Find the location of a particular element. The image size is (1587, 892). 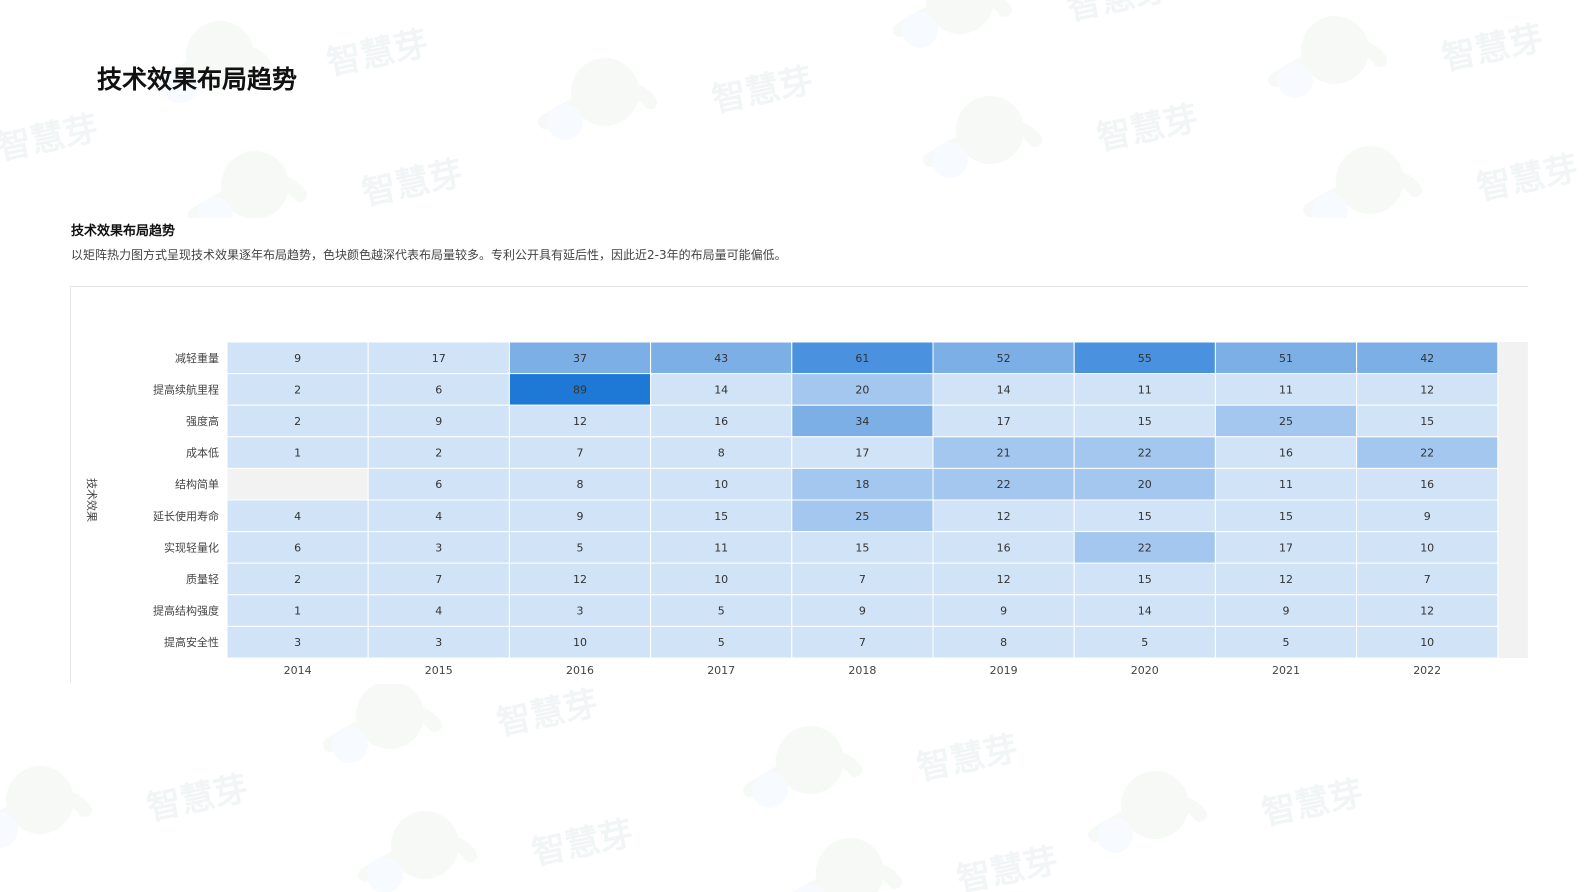

column-label: 2015 is located at coordinates (439, 670).